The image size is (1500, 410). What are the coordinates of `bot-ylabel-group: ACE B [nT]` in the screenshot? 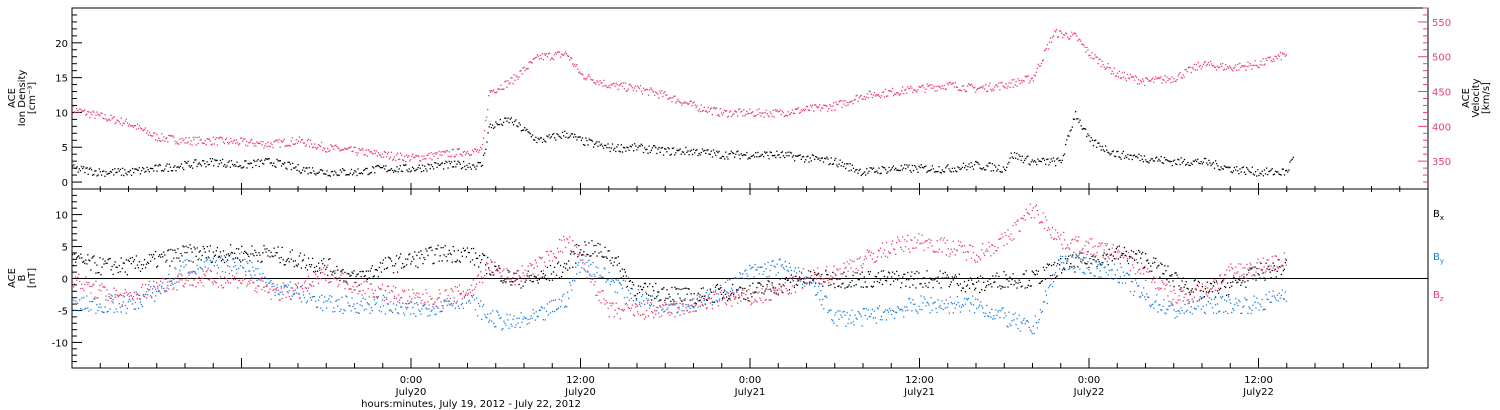 It's located at (22, 278).